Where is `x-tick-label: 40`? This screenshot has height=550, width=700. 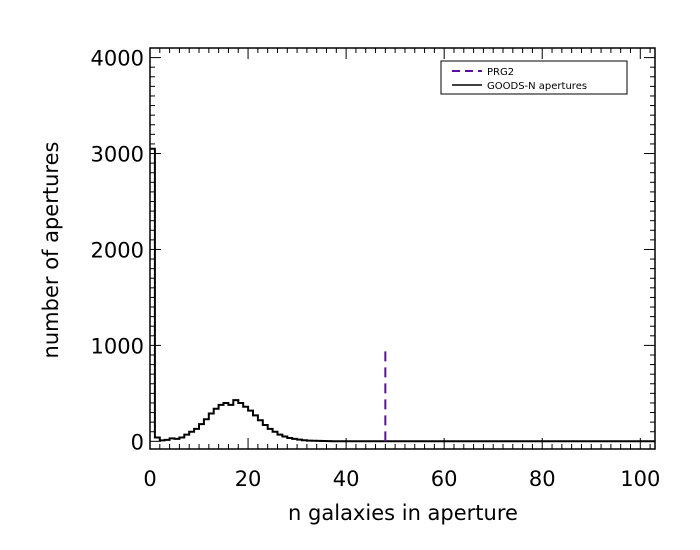 x-tick-label: 40 is located at coordinates (346, 479).